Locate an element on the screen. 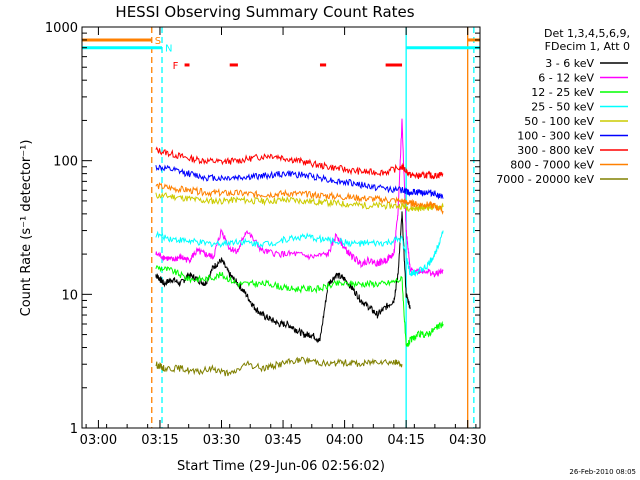  legend-header-line-1: Det 1,3,4,5,6,9, is located at coordinates (587, 33).